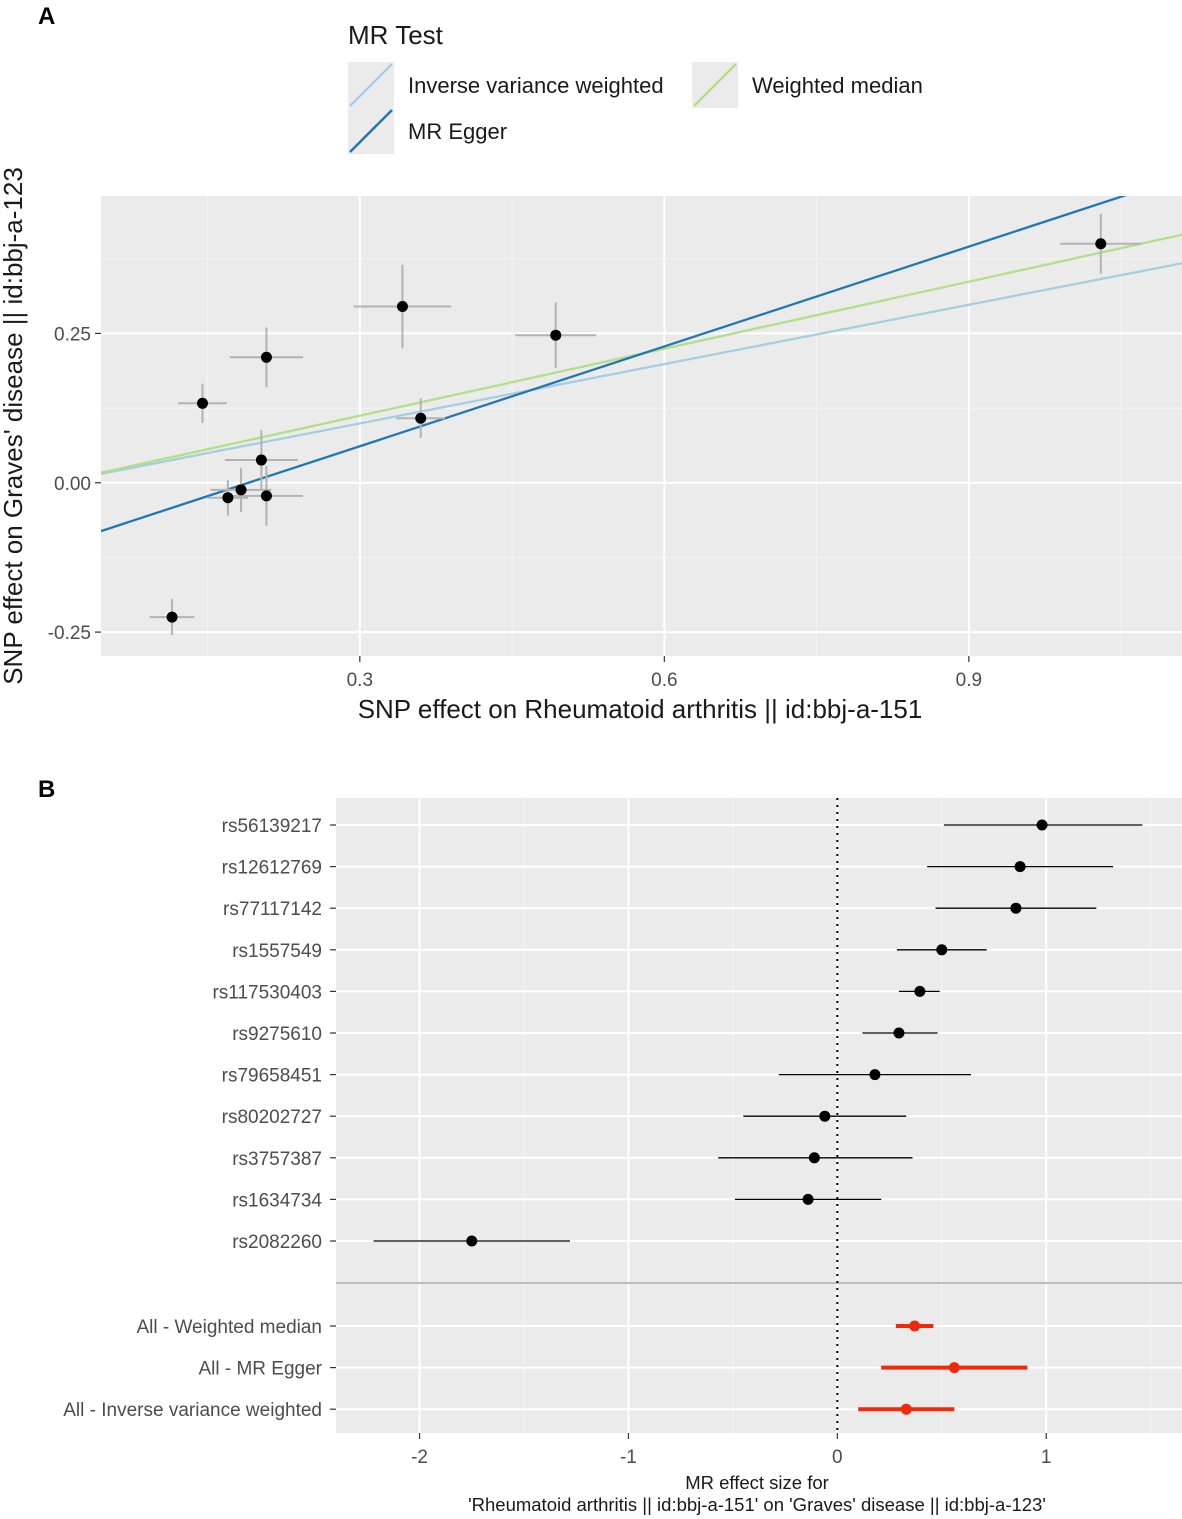 This screenshot has width=1182, height=1519. I want to click on forest-x-tick-label: -1, so click(628, 1457).